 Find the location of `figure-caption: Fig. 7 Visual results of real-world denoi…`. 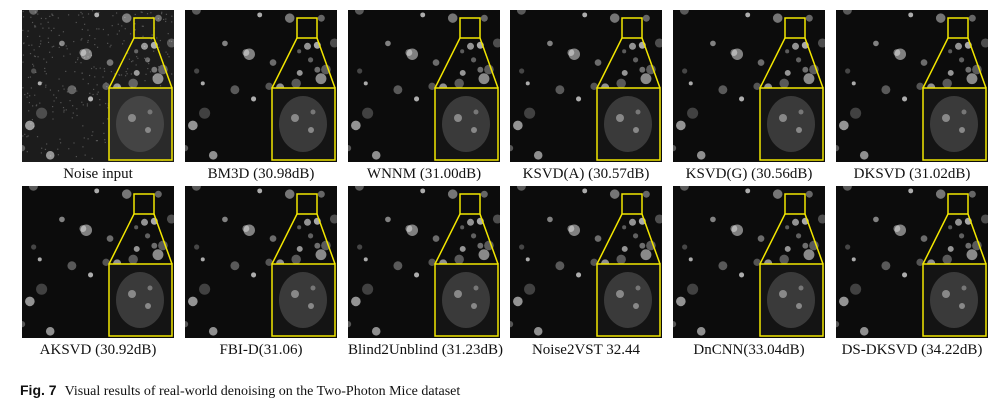

figure-caption: Fig. 7 Visual results of real-world denoi… is located at coordinates (240, 391).